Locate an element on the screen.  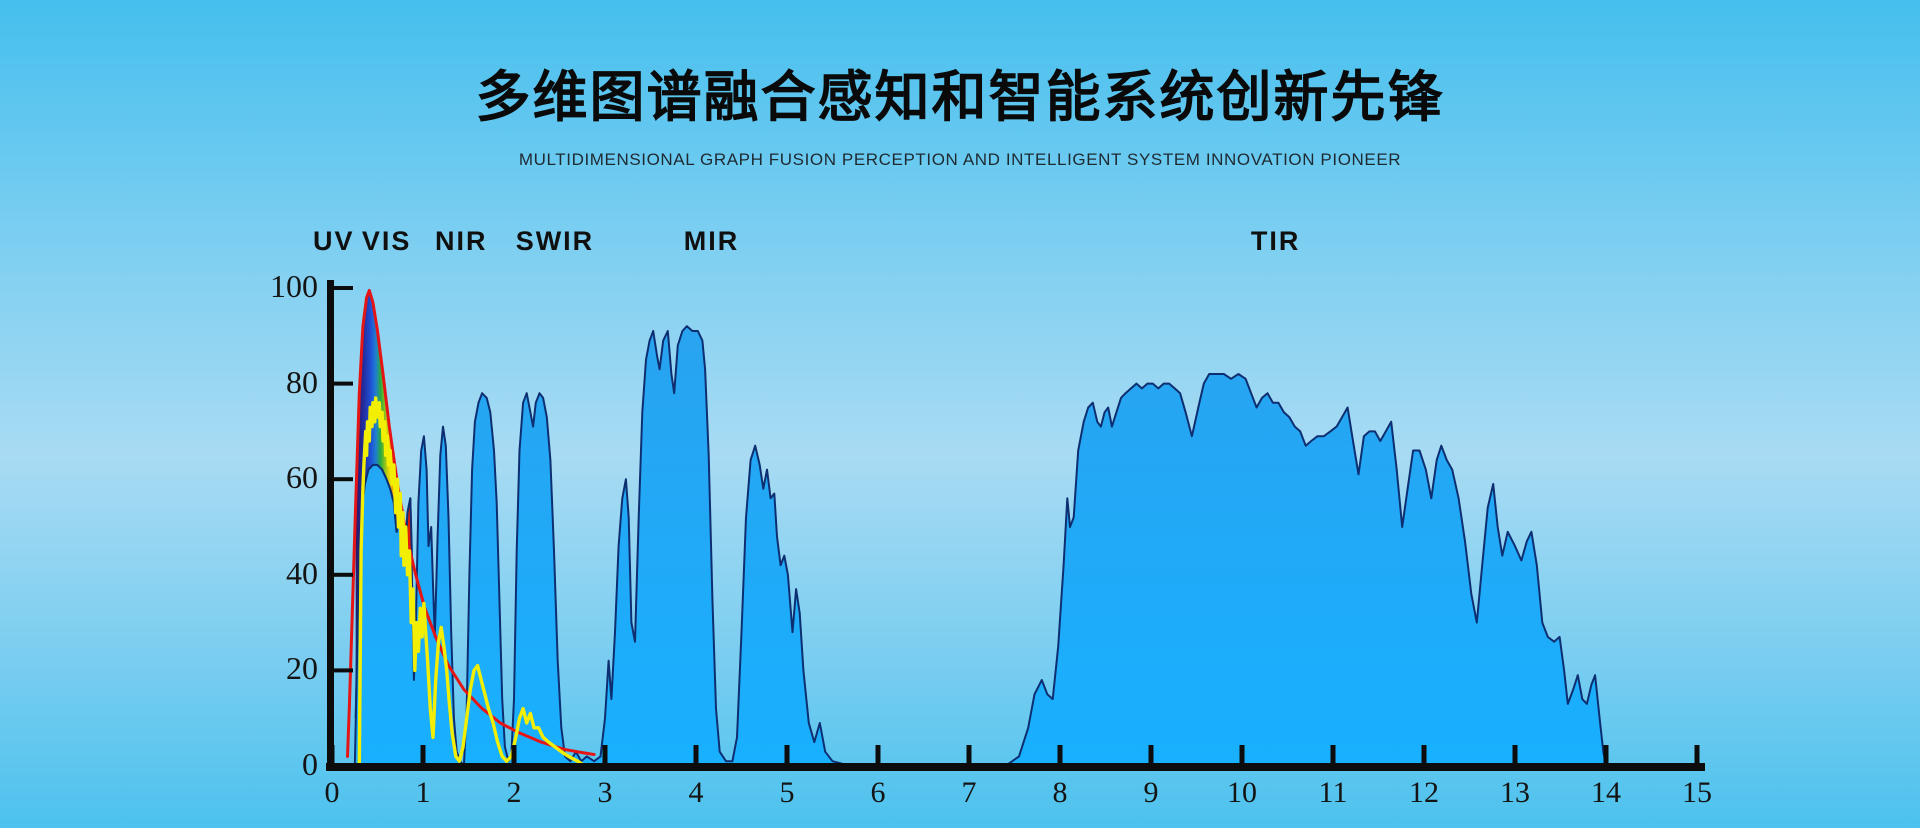
band-label-swir: SWIR is located at coordinates (555, 241).